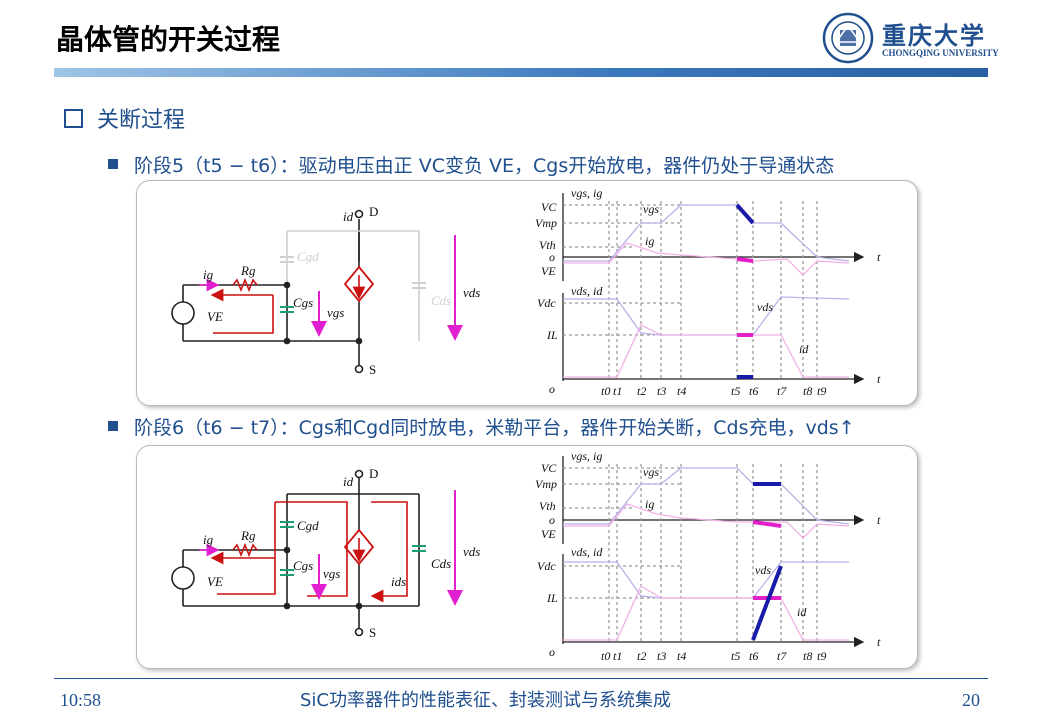 This screenshot has height=720, width=1040. I want to click on label-ids: ids, so click(398, 581).